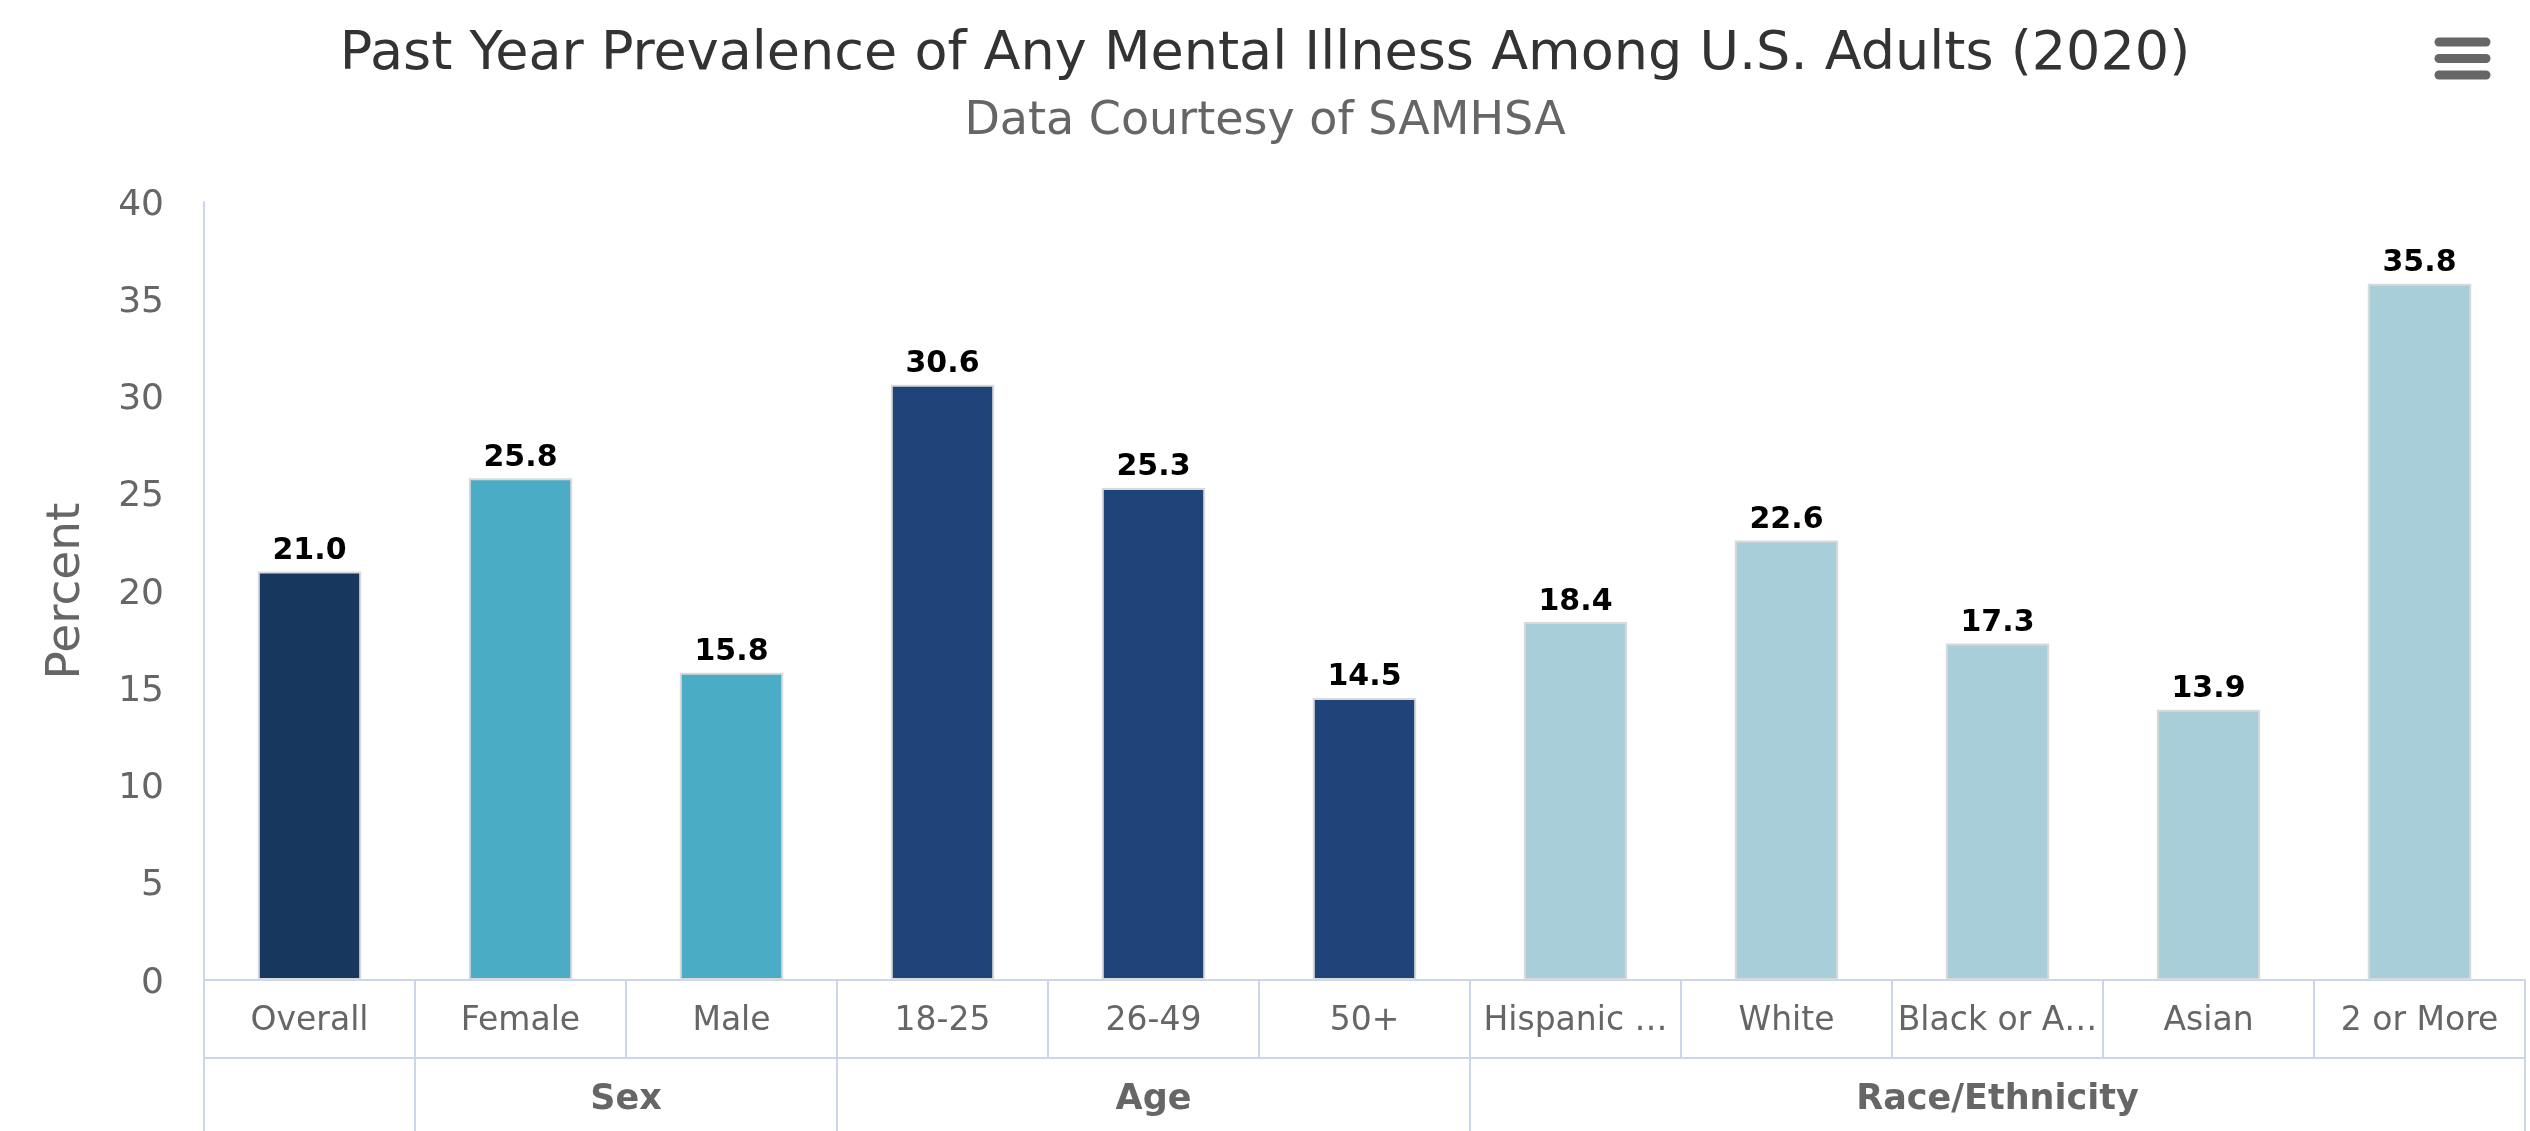 The height and width of the screenshot is (1131, 2530). Describe the element at coordinates (141, 494) in the screenshot. I see `y-tick-label: 25` at that location.